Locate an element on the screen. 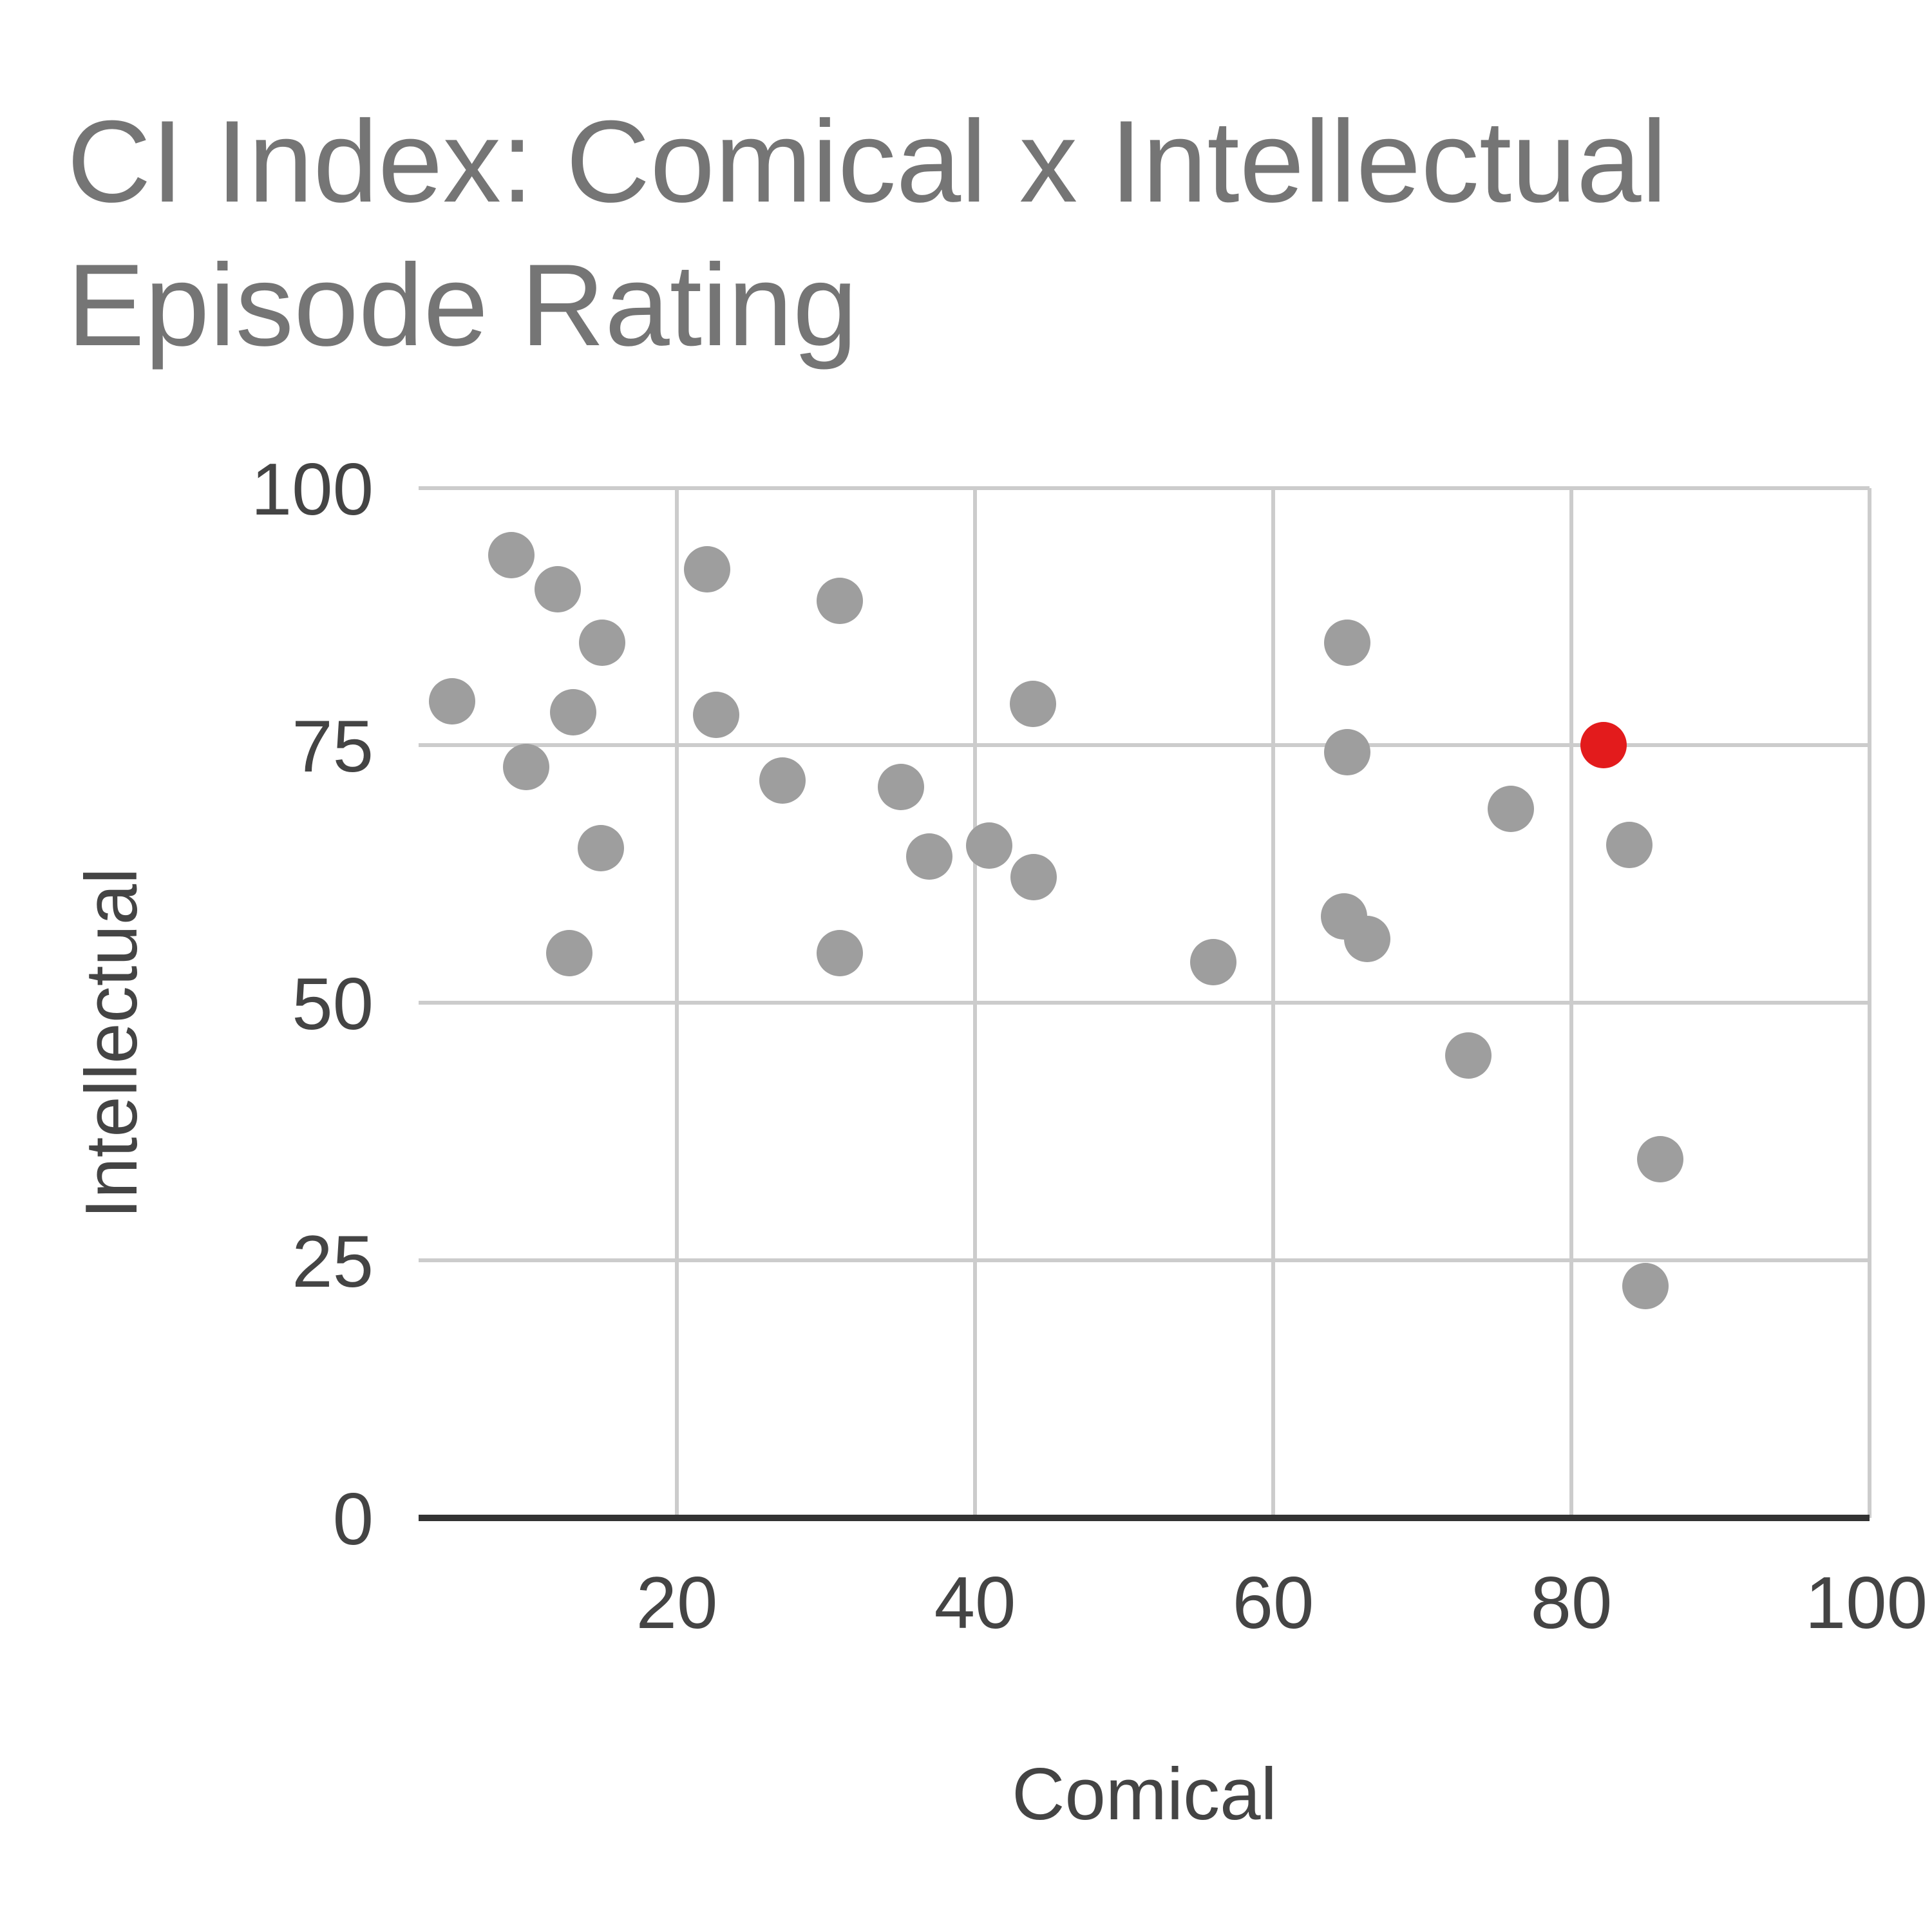 The image size is (1932, 1932). svg-text: 20 is located at coordinates (677, 1603).